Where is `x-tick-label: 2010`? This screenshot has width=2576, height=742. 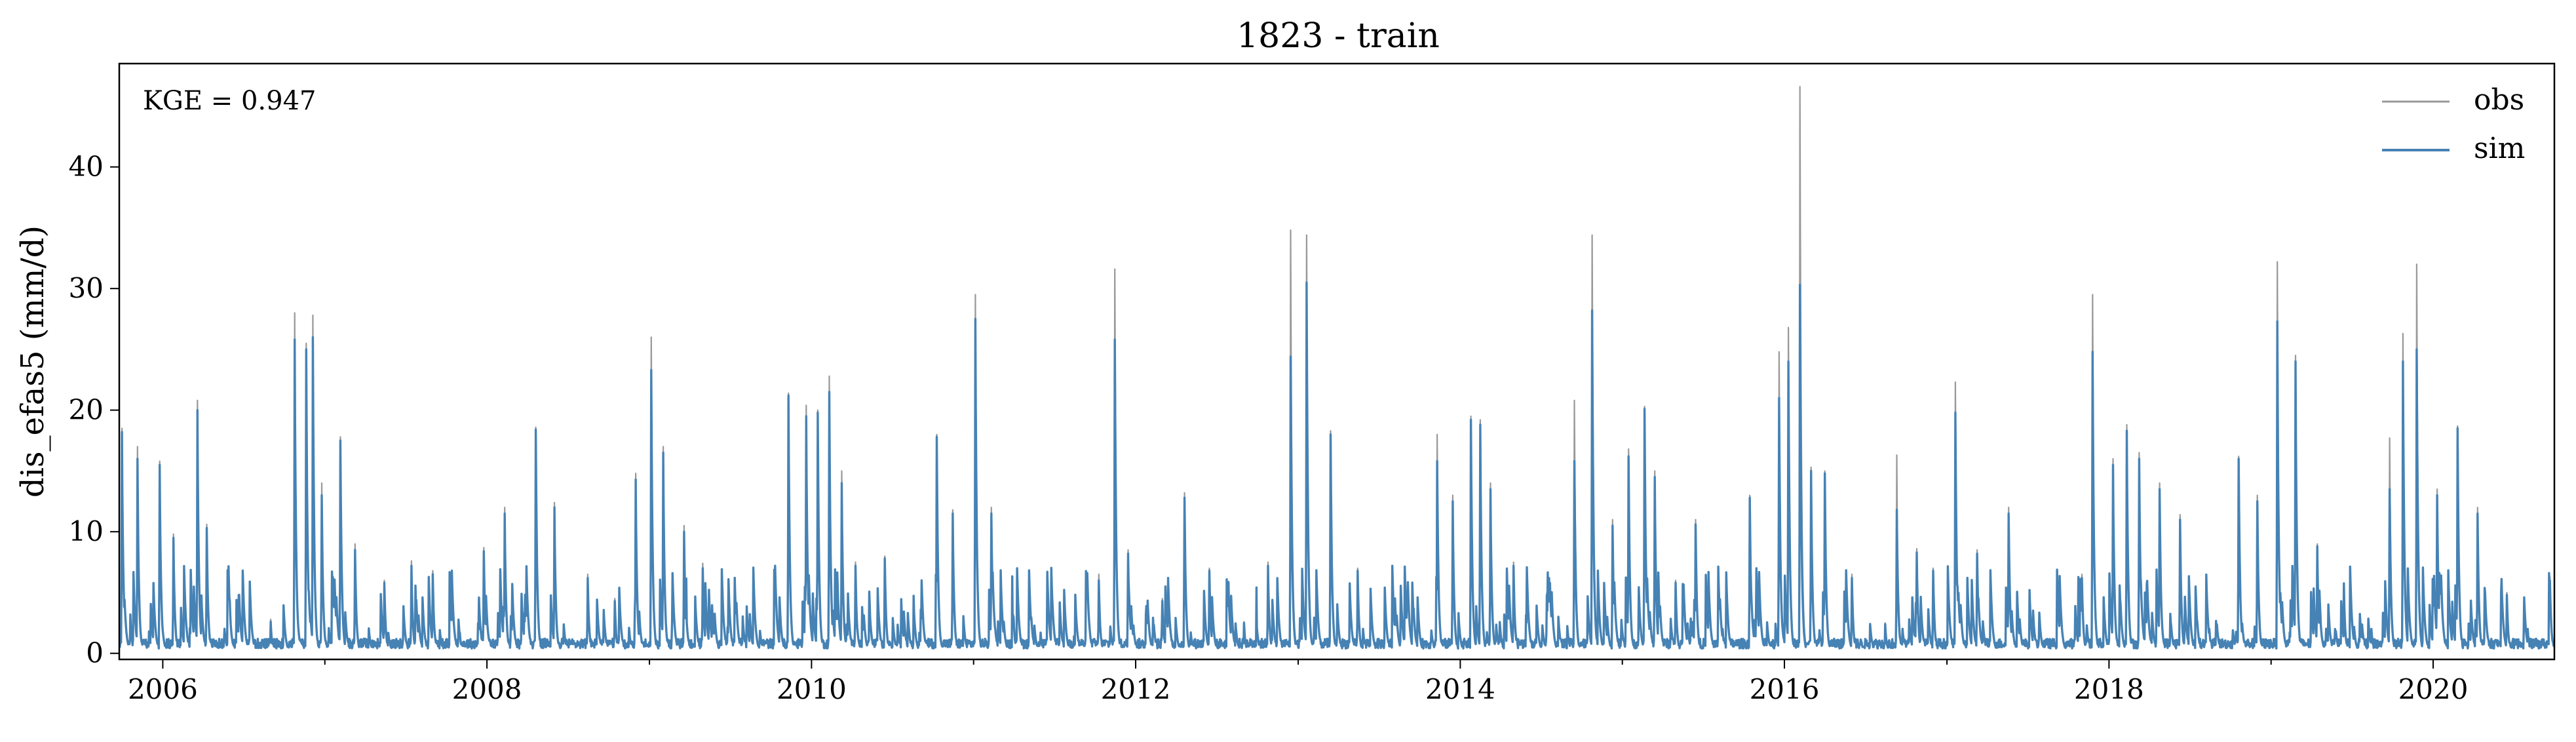 x-tick-label: 2010 is located at coordinates (812, 689).